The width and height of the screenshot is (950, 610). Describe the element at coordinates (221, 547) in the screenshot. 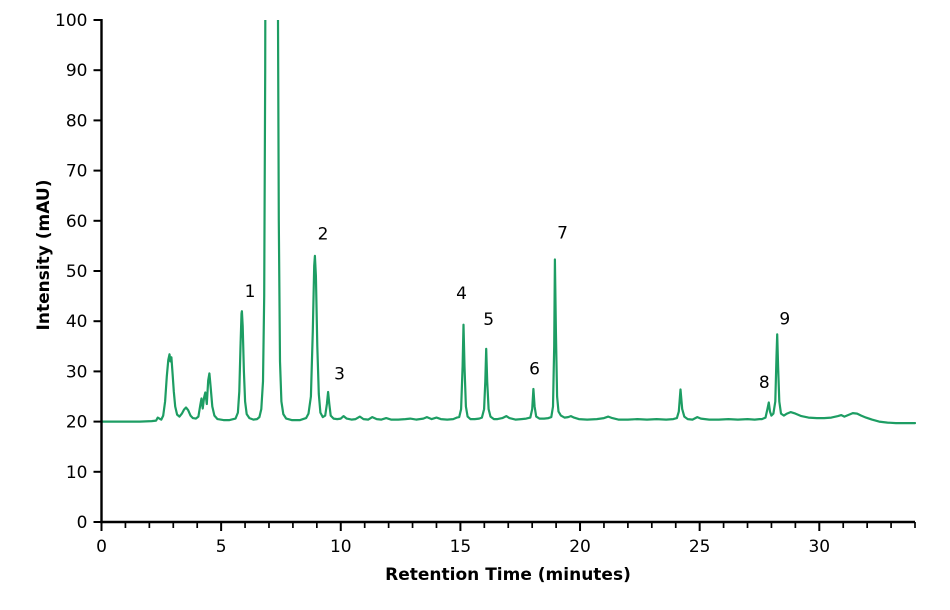

I see `x-tick-label: 5` at that location.